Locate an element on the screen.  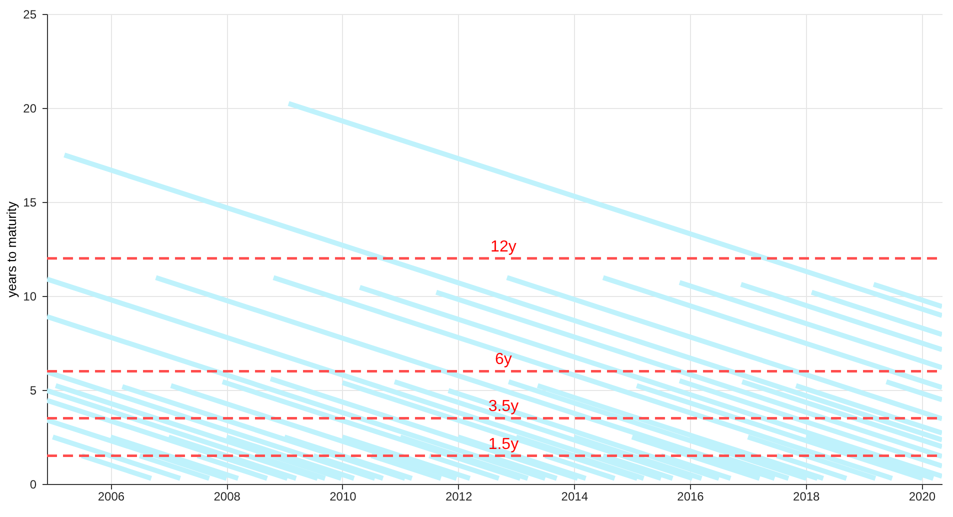
ref-line-label: 1.5y is located at coordinates (503, 444).